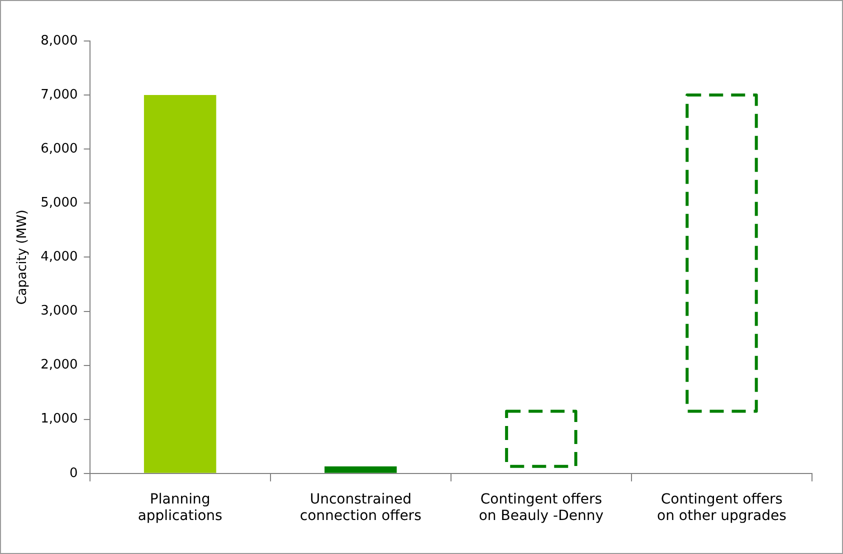 The width and height of the screenshot is (843, 554). Describe the element at coordinates (59, 419) in the screenshot. I see `y-tick-label: 1,000` at that location.